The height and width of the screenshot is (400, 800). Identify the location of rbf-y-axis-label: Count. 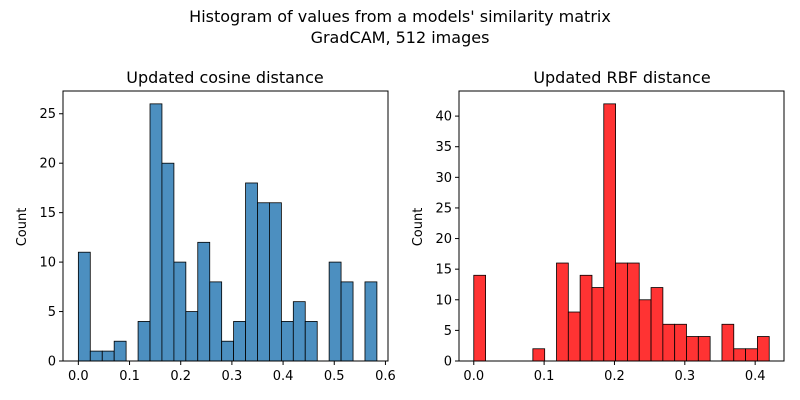
(418, 227).